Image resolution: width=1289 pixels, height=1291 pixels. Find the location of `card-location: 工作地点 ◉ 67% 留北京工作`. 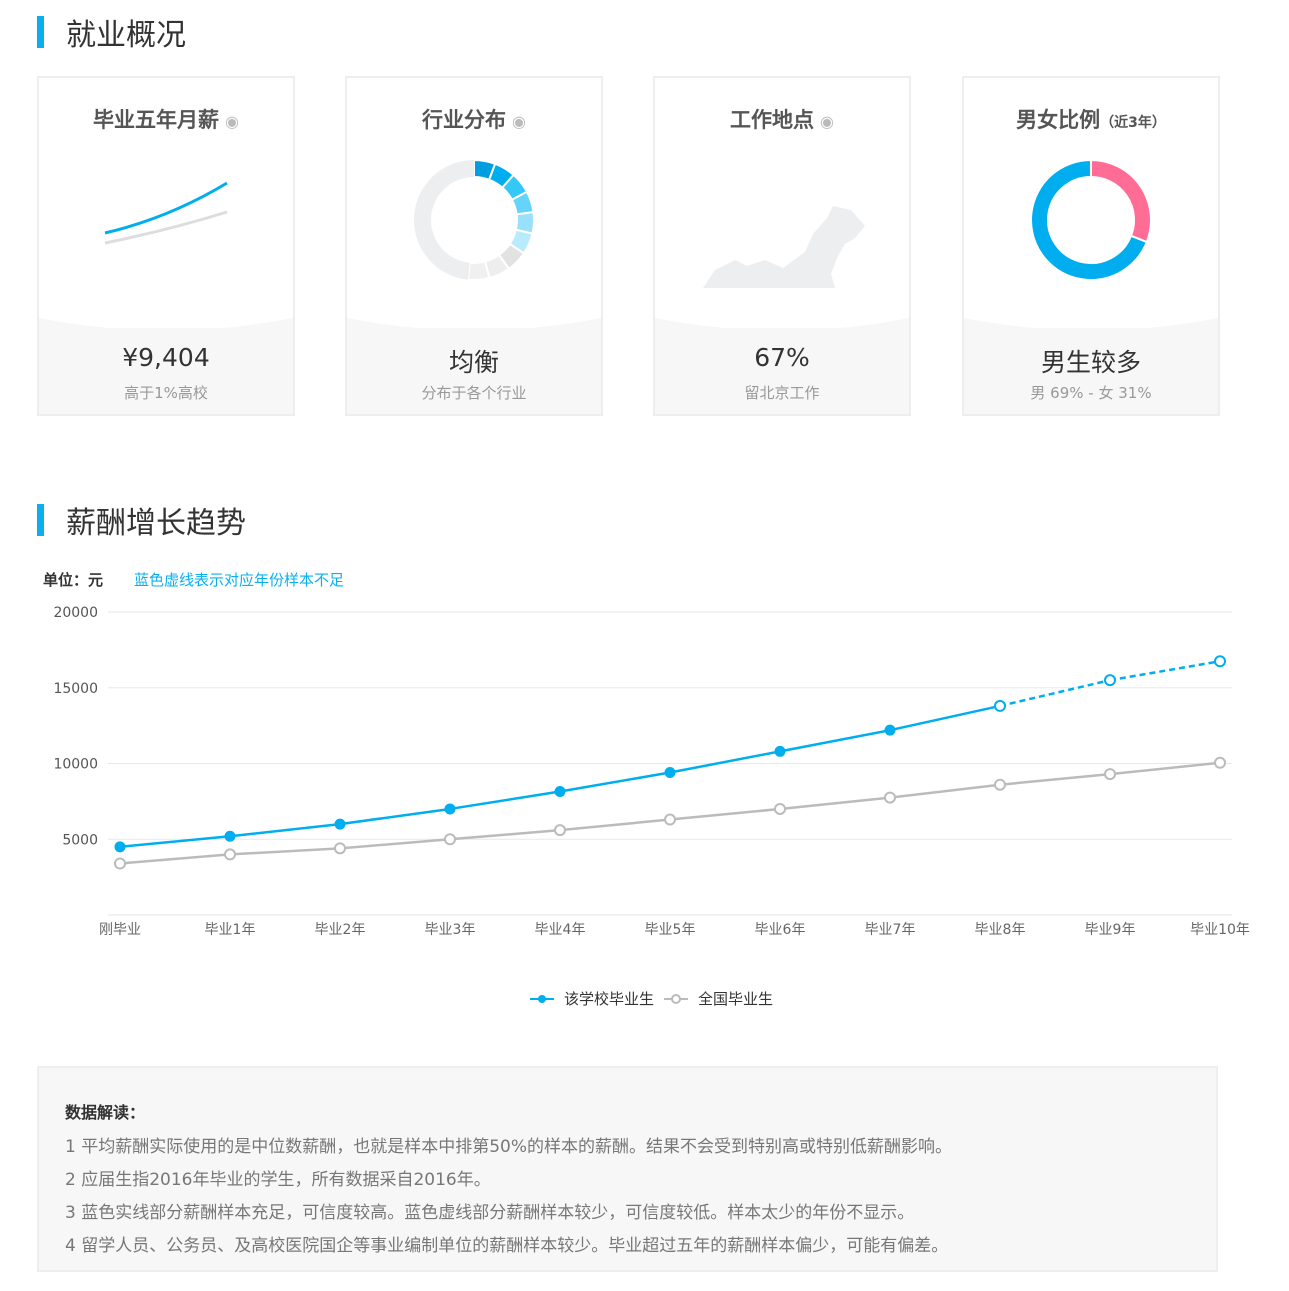

card-location: 工作地点 ◉ 67% 留北京工作 is located at coordinates (782, 246).